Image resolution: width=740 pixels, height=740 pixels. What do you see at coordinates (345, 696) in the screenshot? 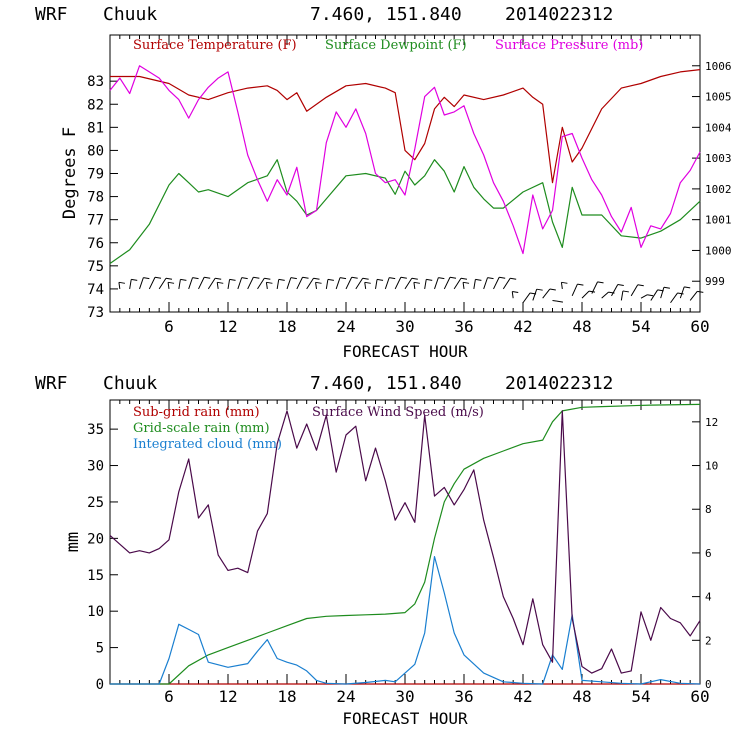
I see `x-tick-label: 24` at bounding box center [345, 696].